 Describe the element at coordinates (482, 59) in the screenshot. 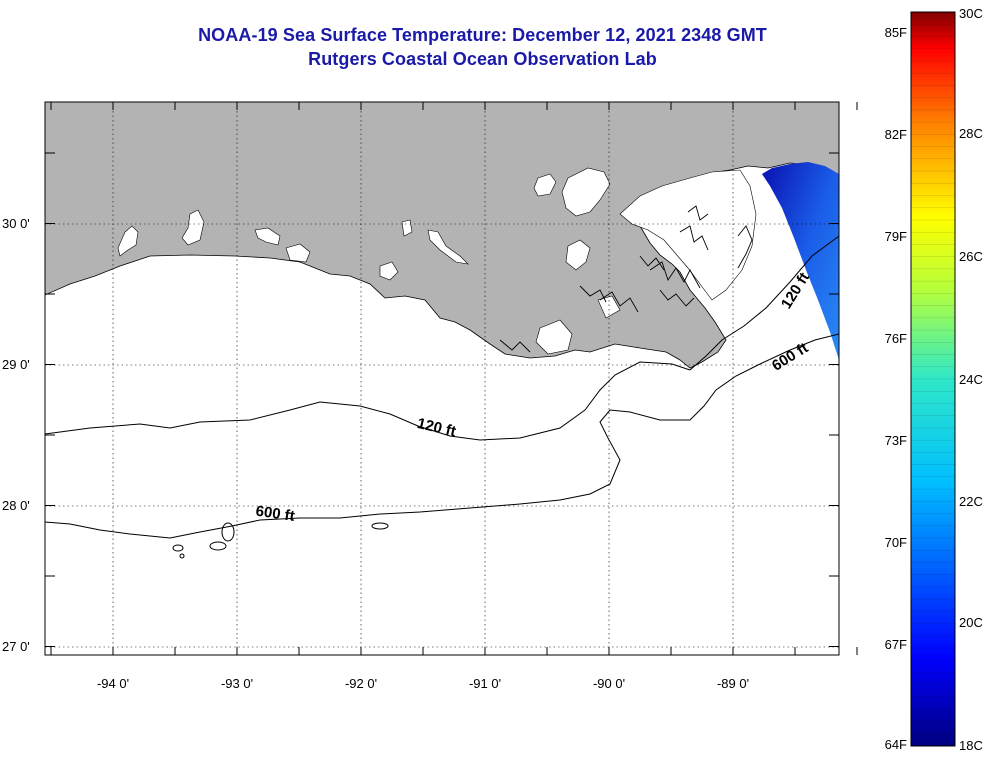

I see `map-subtitle: Rutgers Coastal Ocean Observation Lab` at that location.